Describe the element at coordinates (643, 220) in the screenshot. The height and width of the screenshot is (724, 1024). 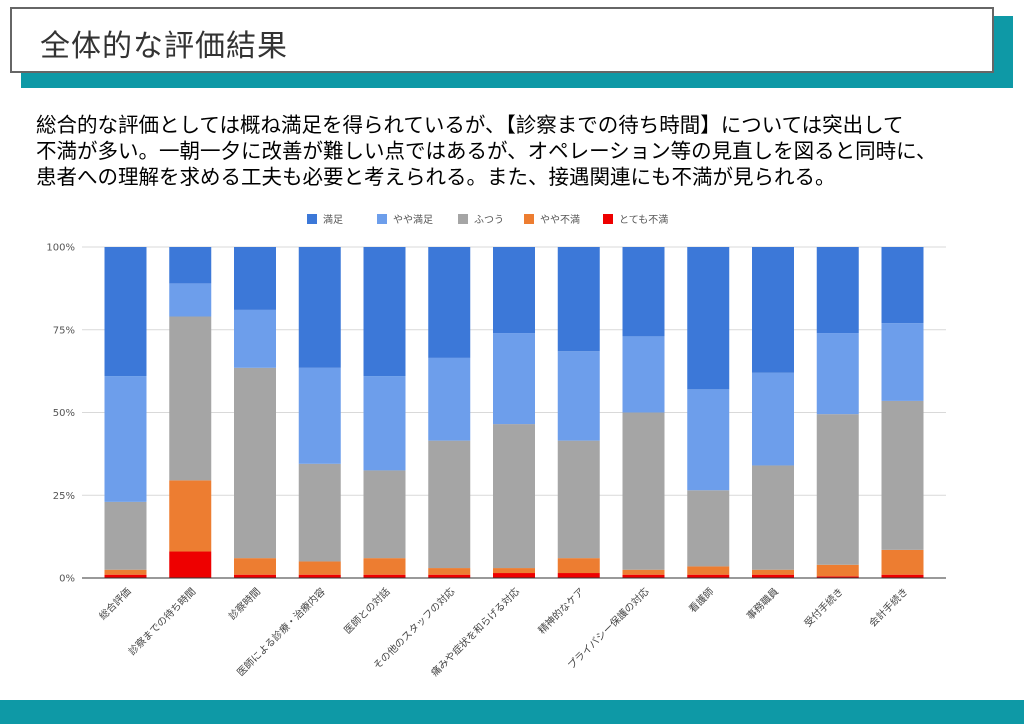
I see `legend-label: とても不満` at that location.